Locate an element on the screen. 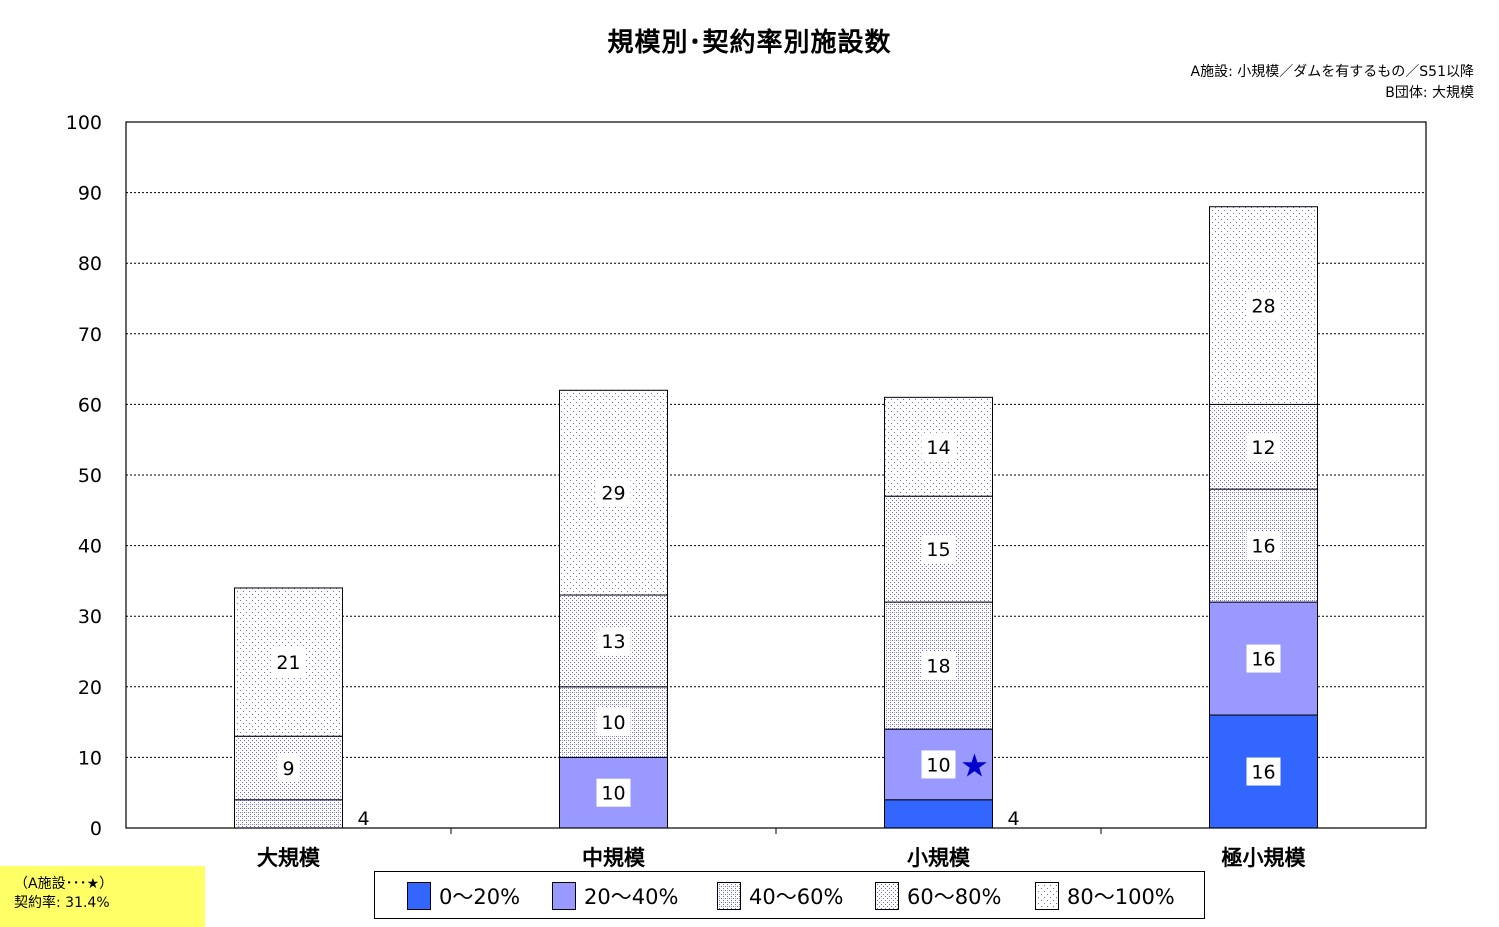 This screenshot has height=927, width=1499. y-tick-label: 100 is located at coordinates (84, 123).